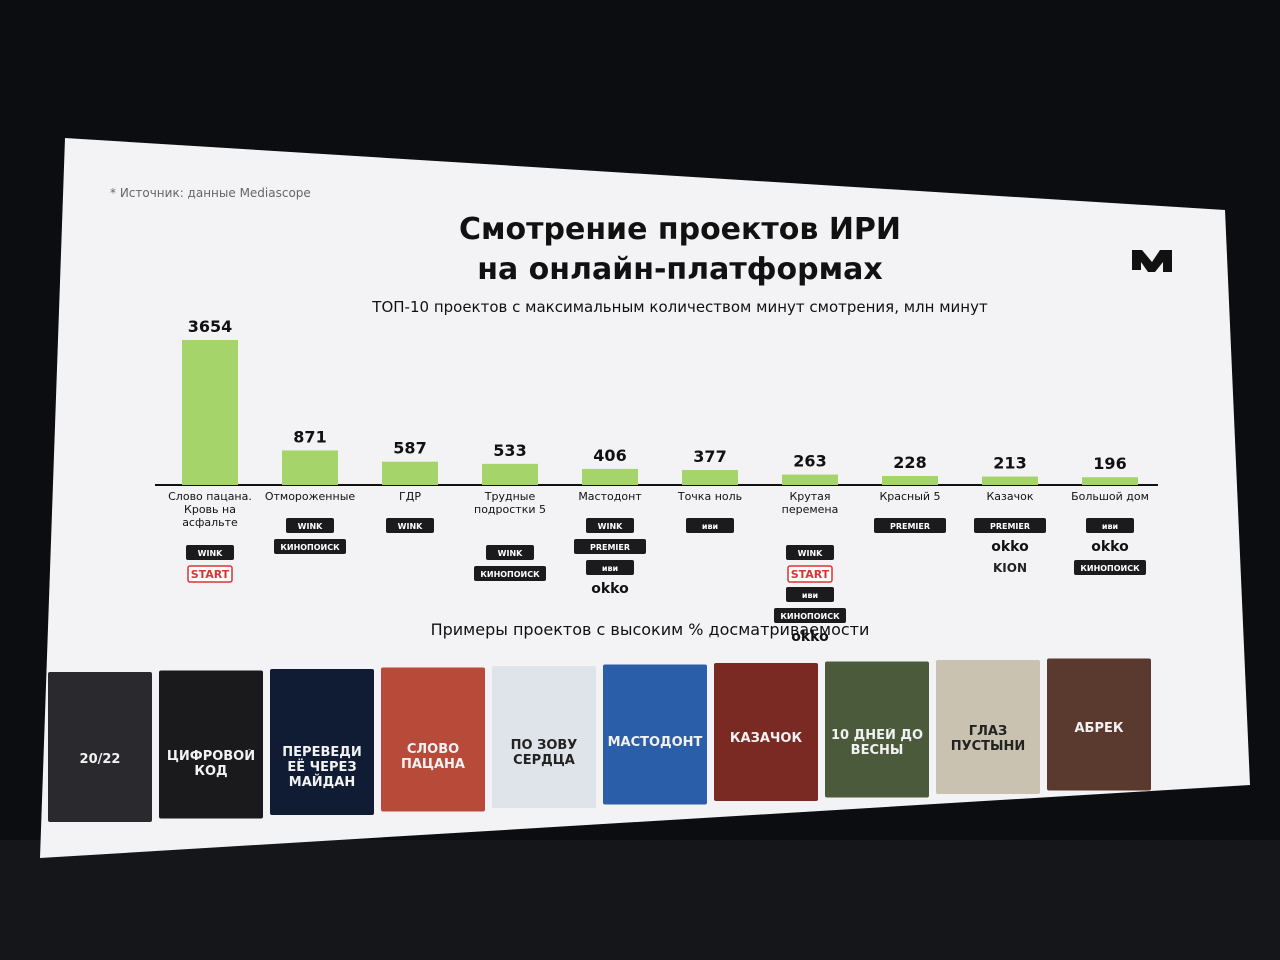 The width and height of the screenshot is (1280, 960). I want to click on poster-title: СЛОВО ПАЦАНА, so click(432, 756).